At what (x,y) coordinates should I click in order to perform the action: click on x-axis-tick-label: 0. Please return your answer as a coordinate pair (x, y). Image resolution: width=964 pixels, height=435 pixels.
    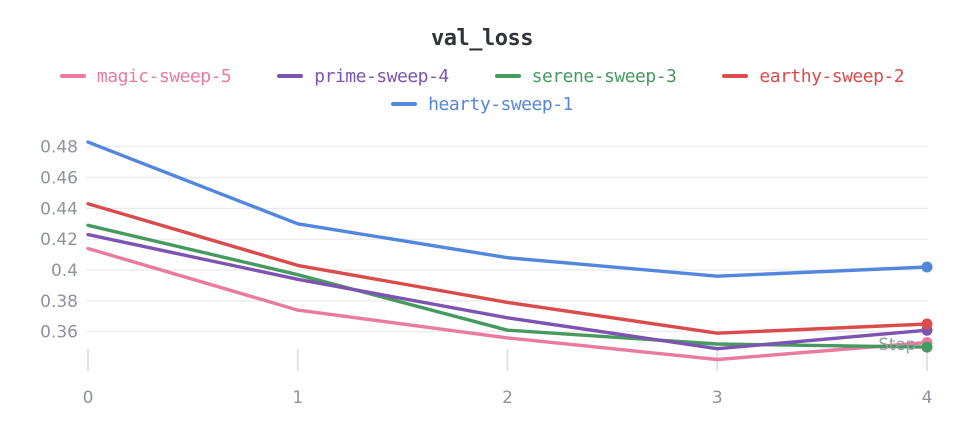
    Looking at the image, I should click on (88, 398).